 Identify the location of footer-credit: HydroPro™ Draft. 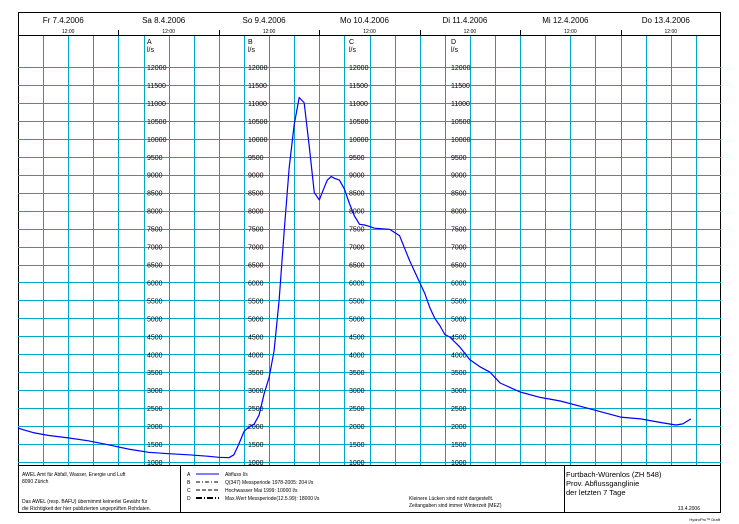
(705, 519).